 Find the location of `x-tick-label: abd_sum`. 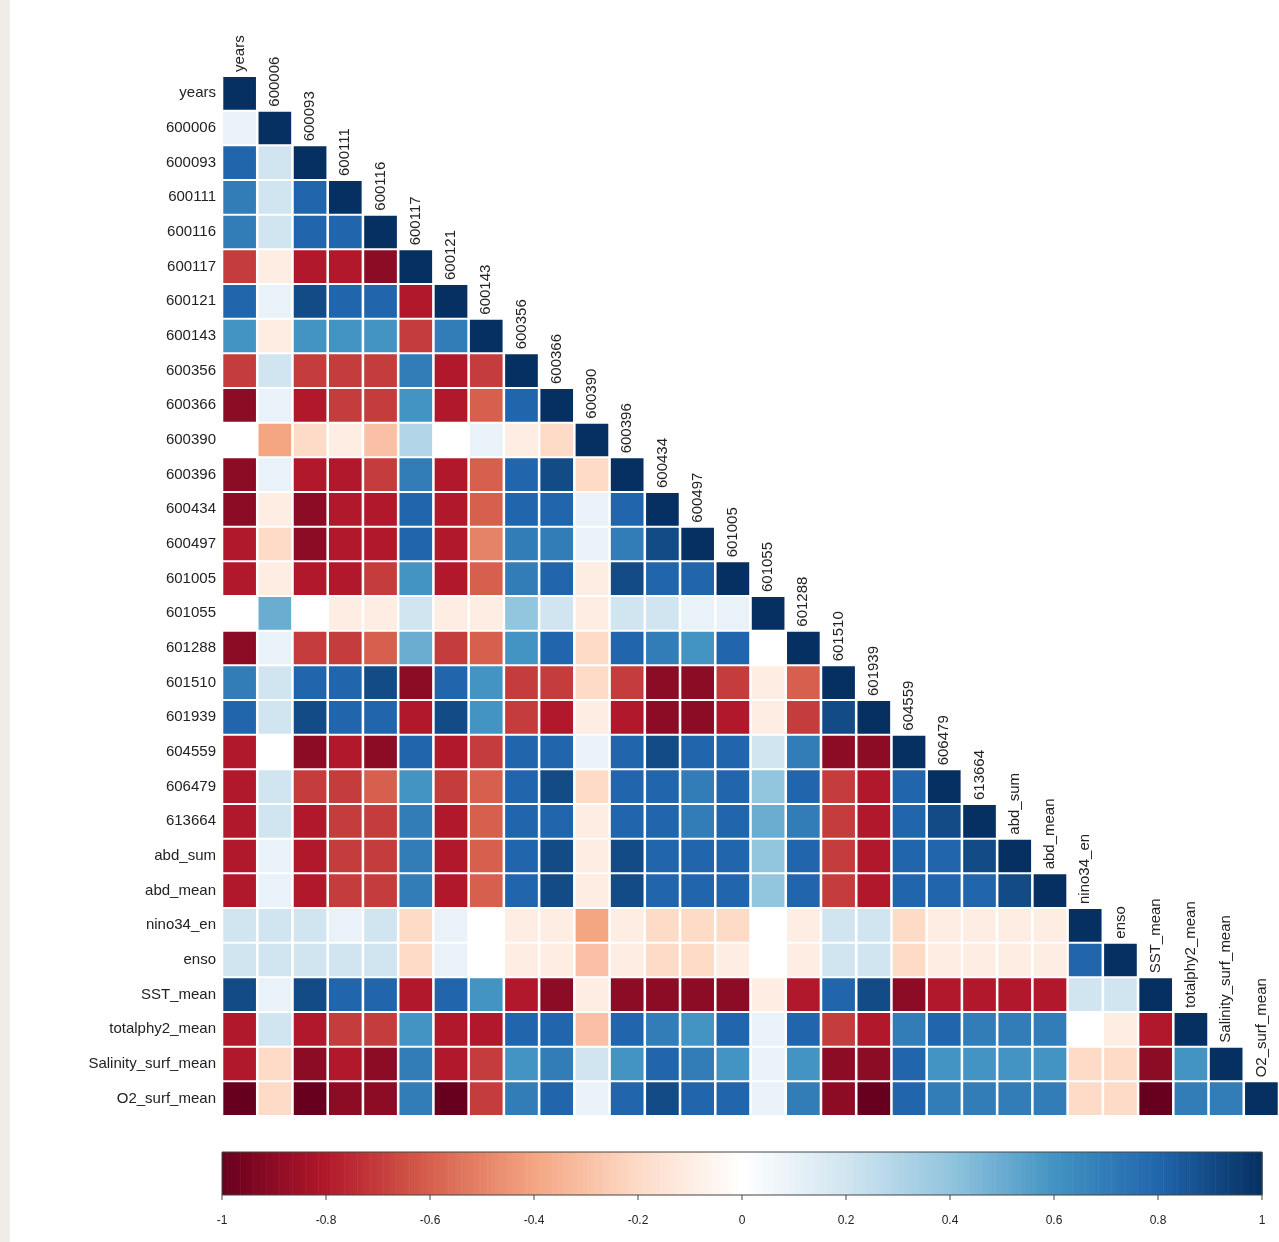

x-tick-label: abd_sum is located at coordinates (1013, 803).